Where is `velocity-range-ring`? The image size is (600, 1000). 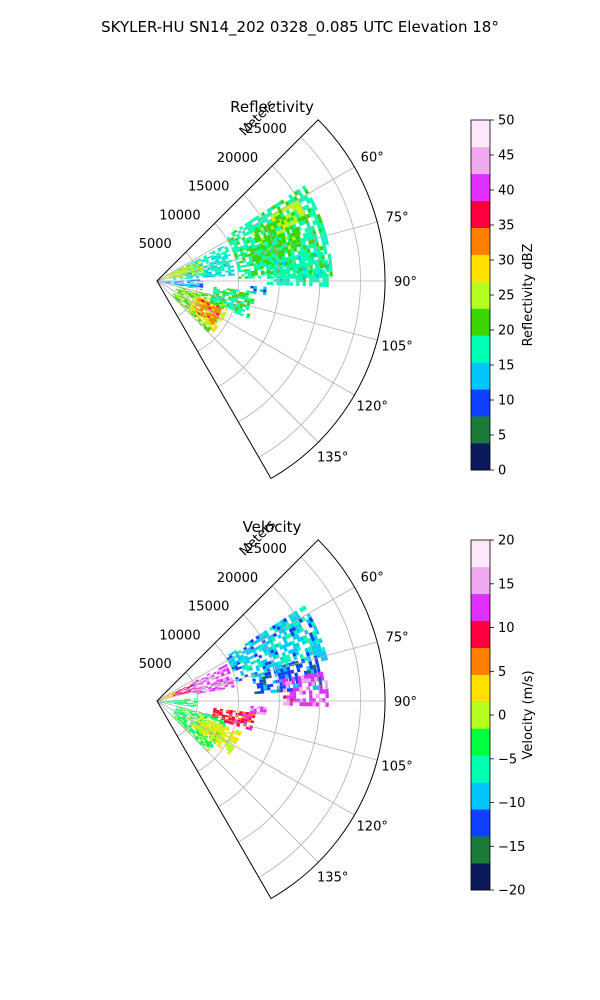 velocity-range-ring is located at coordinates (248, 711).